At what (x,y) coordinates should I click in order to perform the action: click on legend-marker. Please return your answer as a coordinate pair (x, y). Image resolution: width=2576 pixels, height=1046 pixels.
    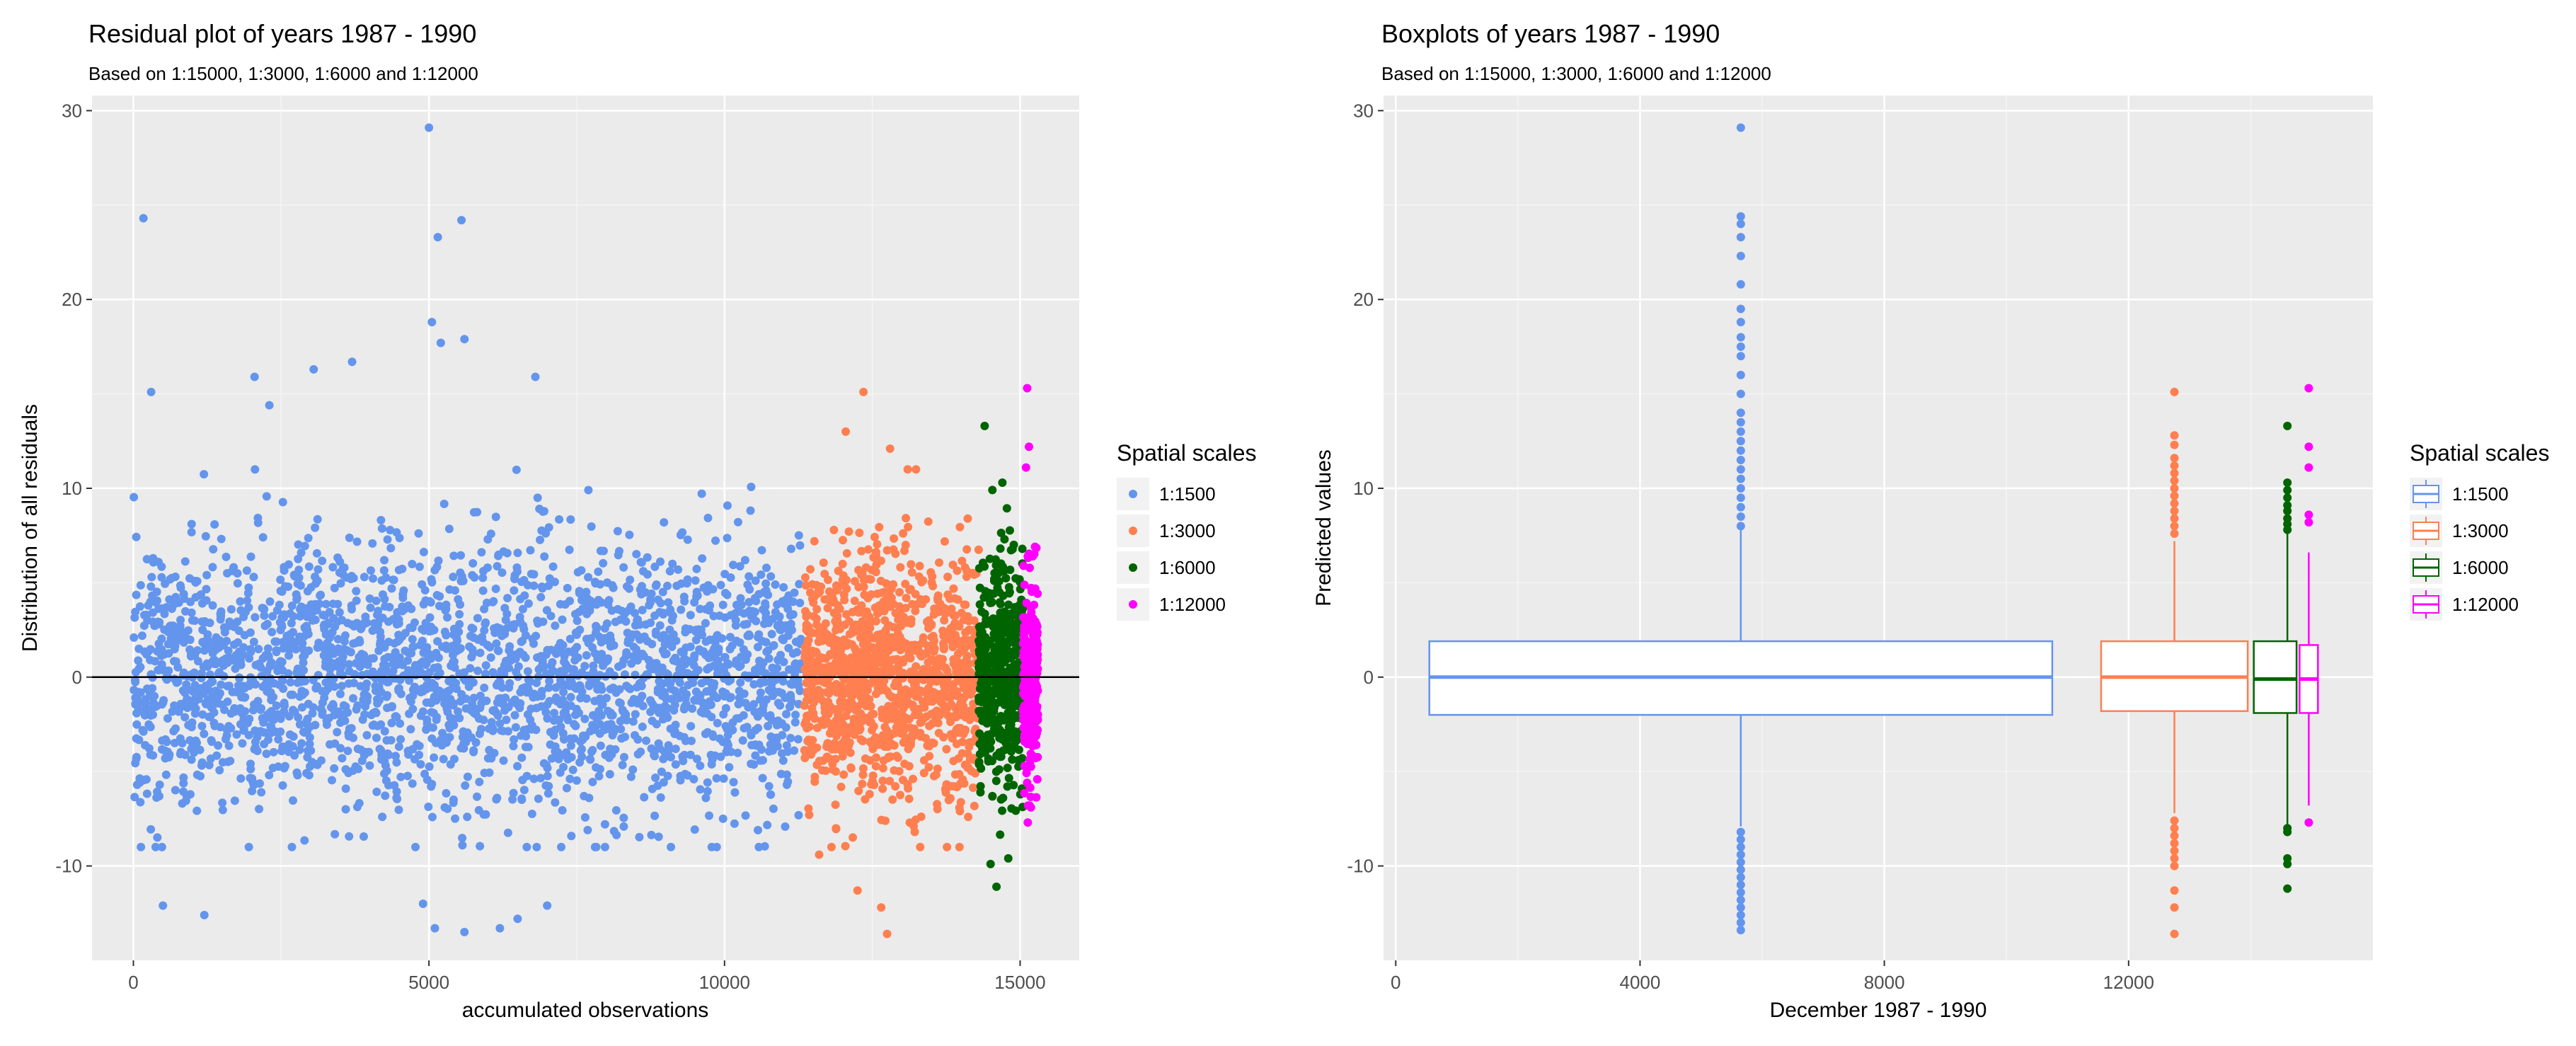
    Looking at the image, I should click on (1133, 494).